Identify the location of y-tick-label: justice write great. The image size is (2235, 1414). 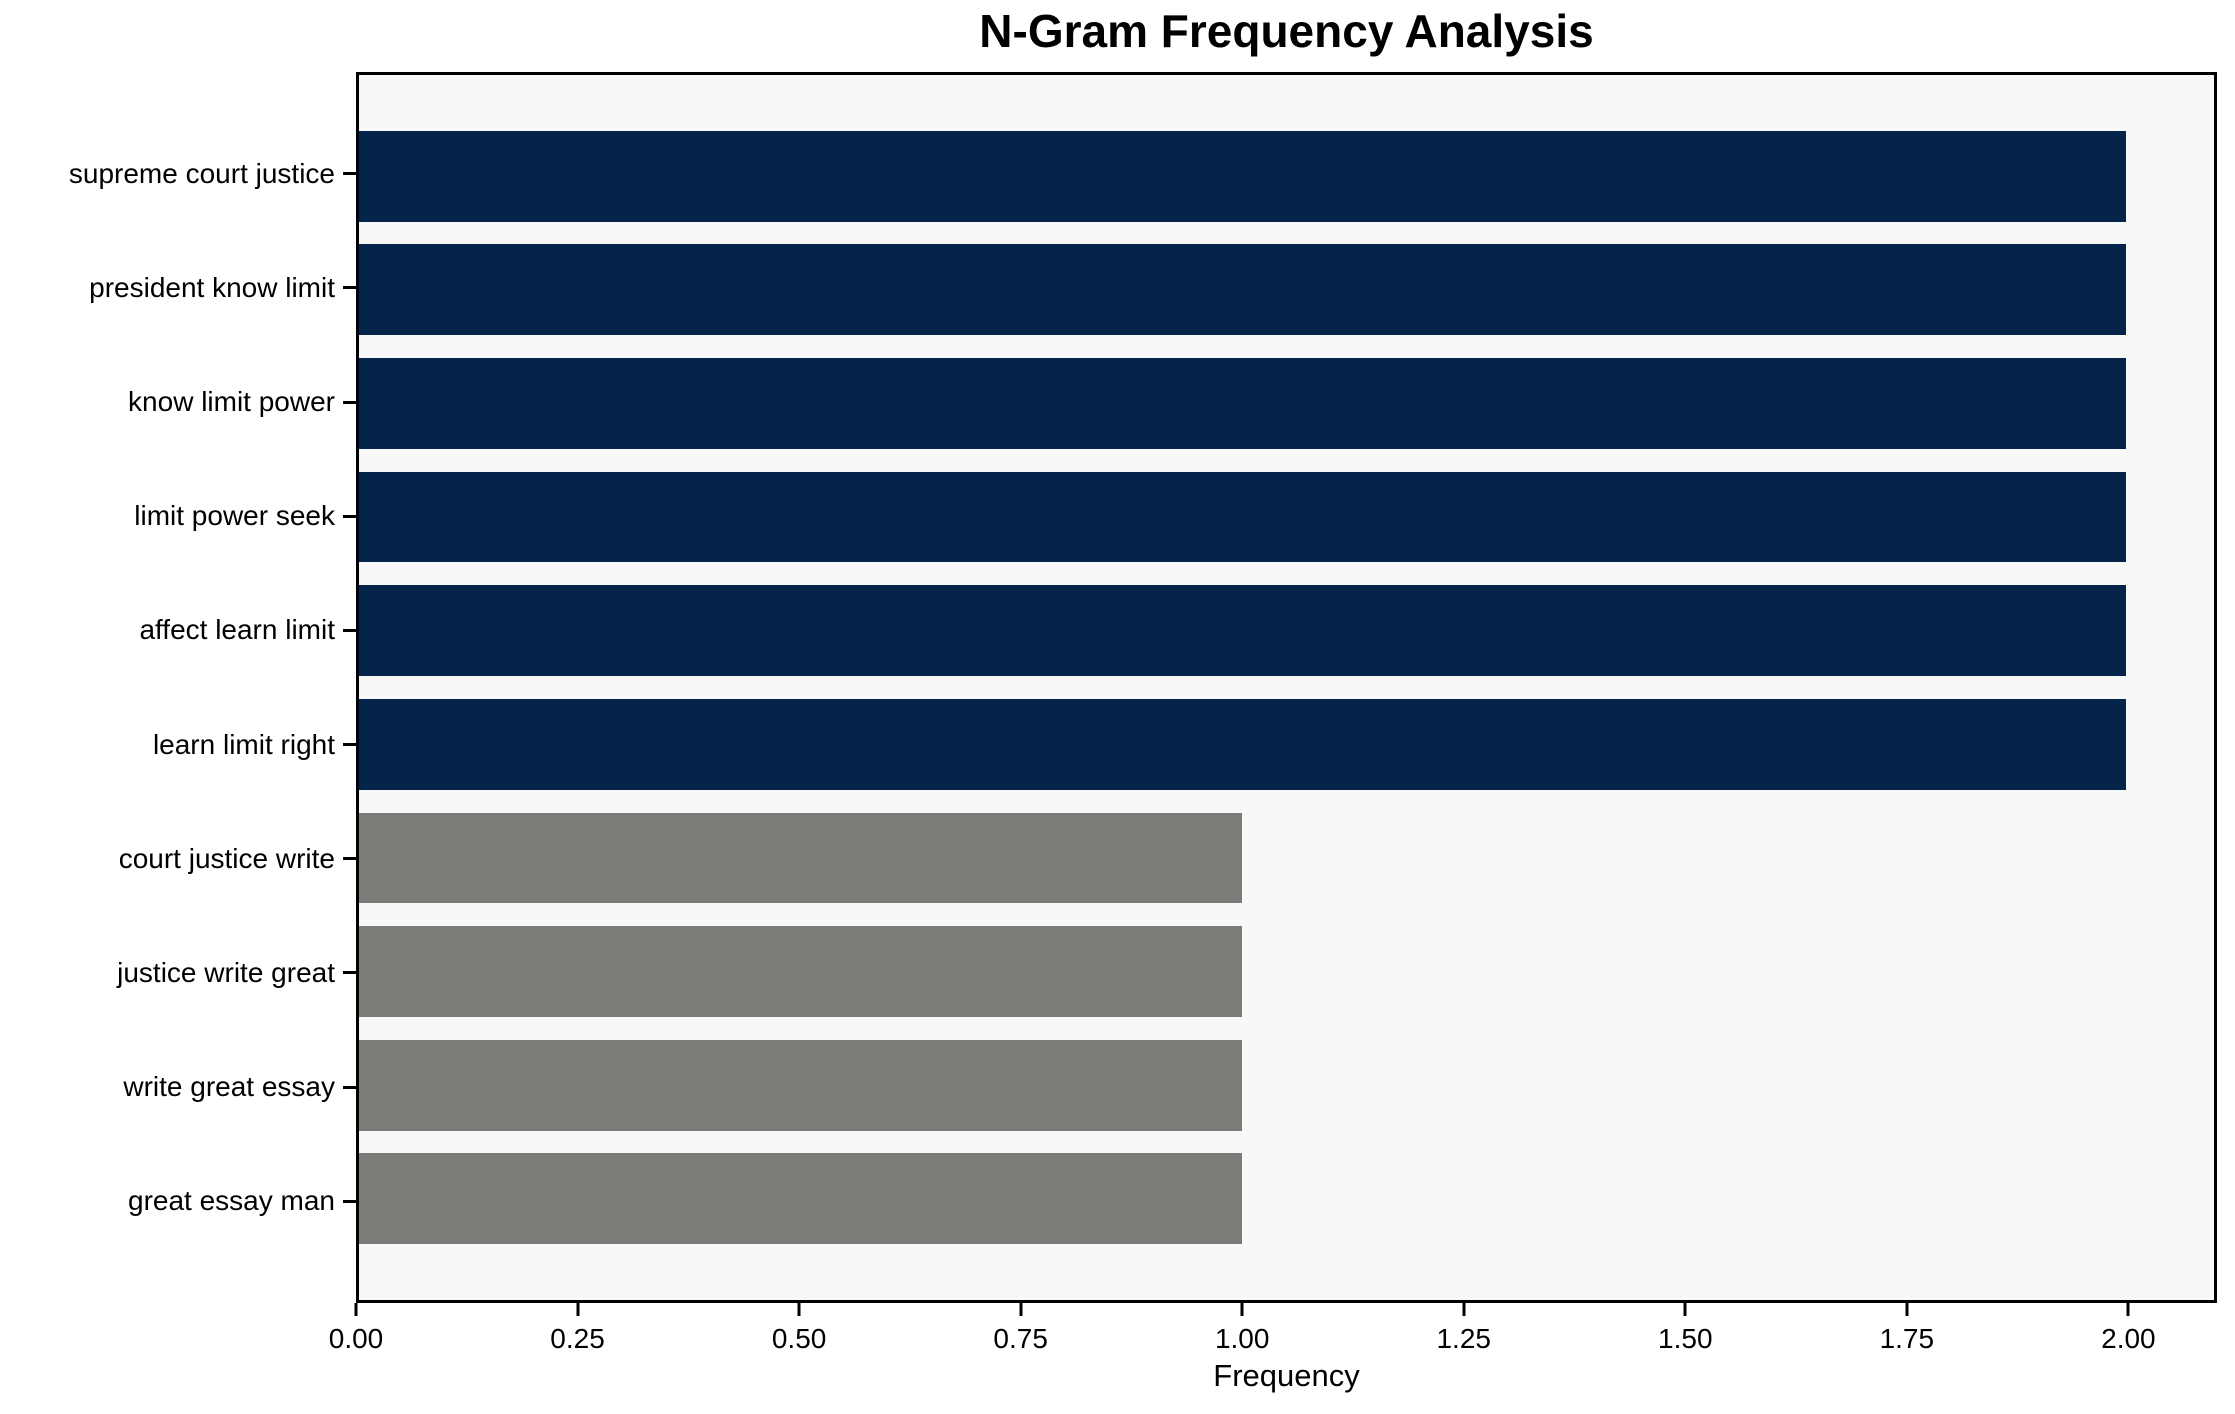
(226, 972).